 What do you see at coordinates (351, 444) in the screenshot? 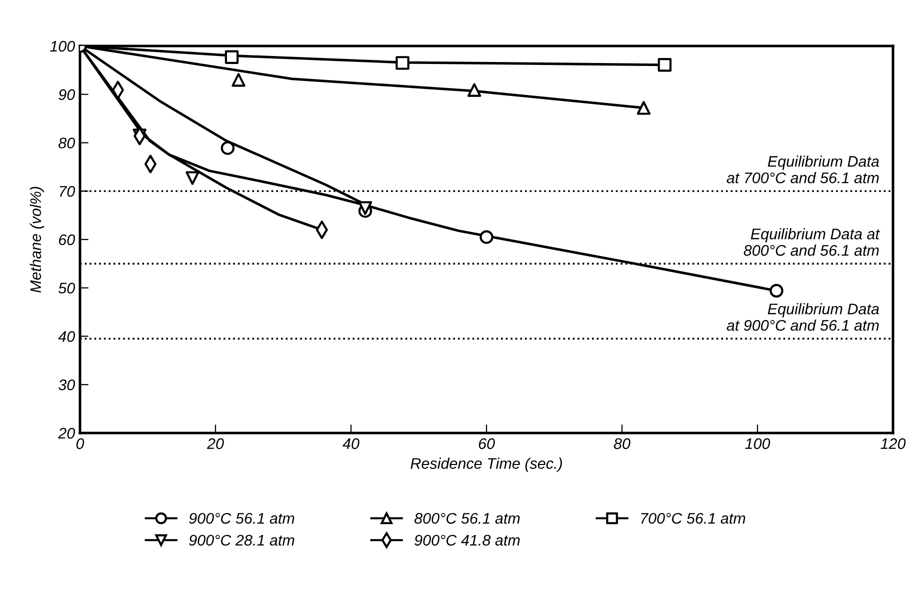
I see `x-tick-label: 40` at bounding box center [351, 444].